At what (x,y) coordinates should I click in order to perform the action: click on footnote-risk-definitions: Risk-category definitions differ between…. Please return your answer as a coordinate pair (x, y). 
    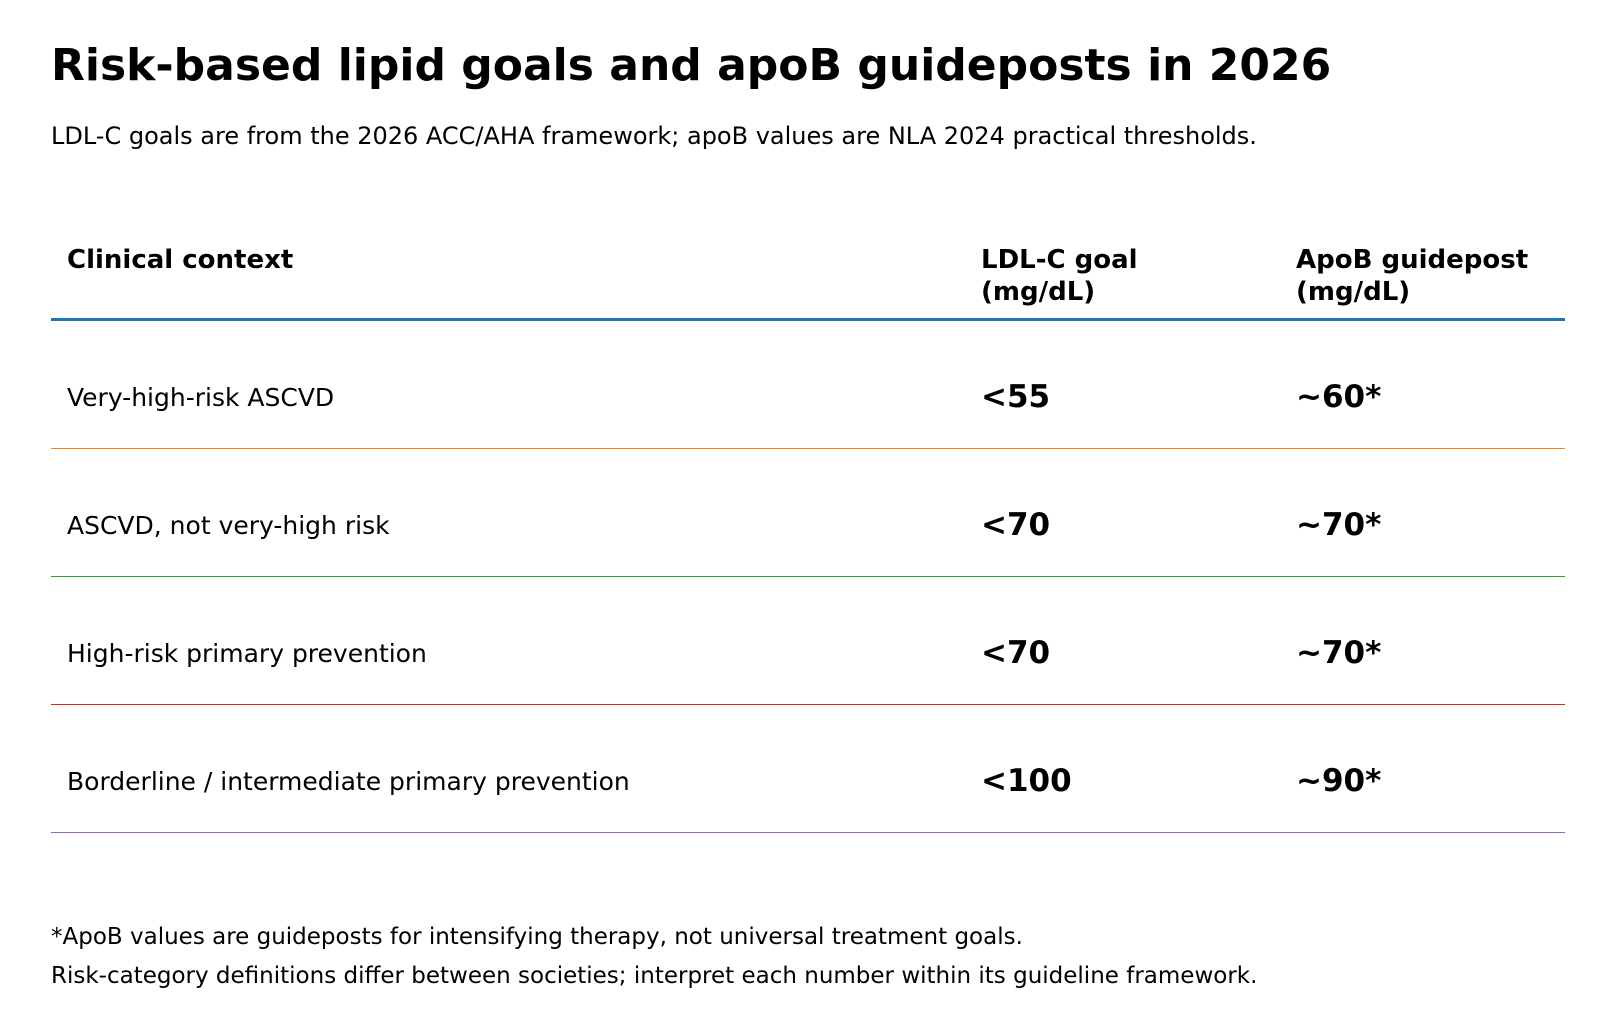
    Looking at the image, I should click on (654, 976).